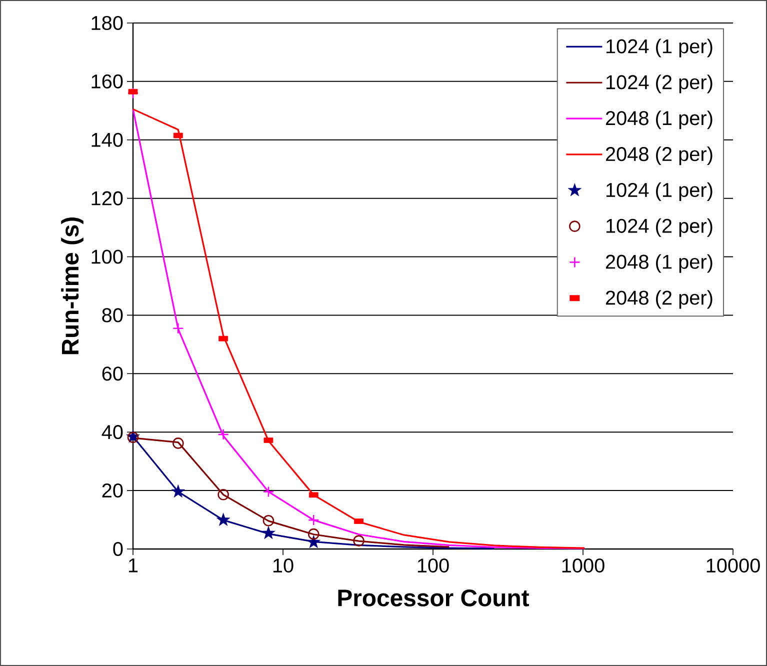  What do you see at coordinates (112, 432) in the screenshot?
I see `y-tick-label: 40` at bounding box center [112, 432].